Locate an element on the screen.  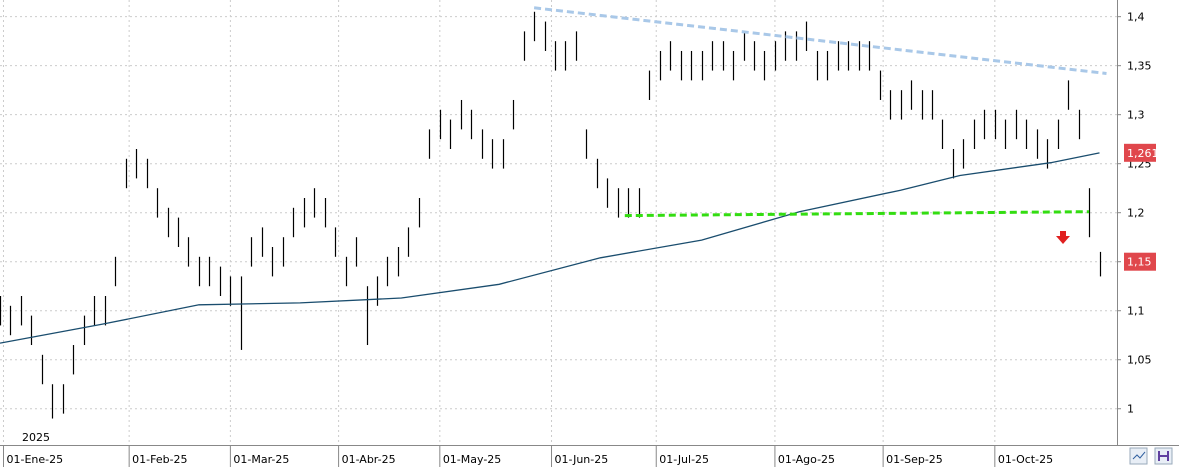
support-line is located at coordinates (857, 214).